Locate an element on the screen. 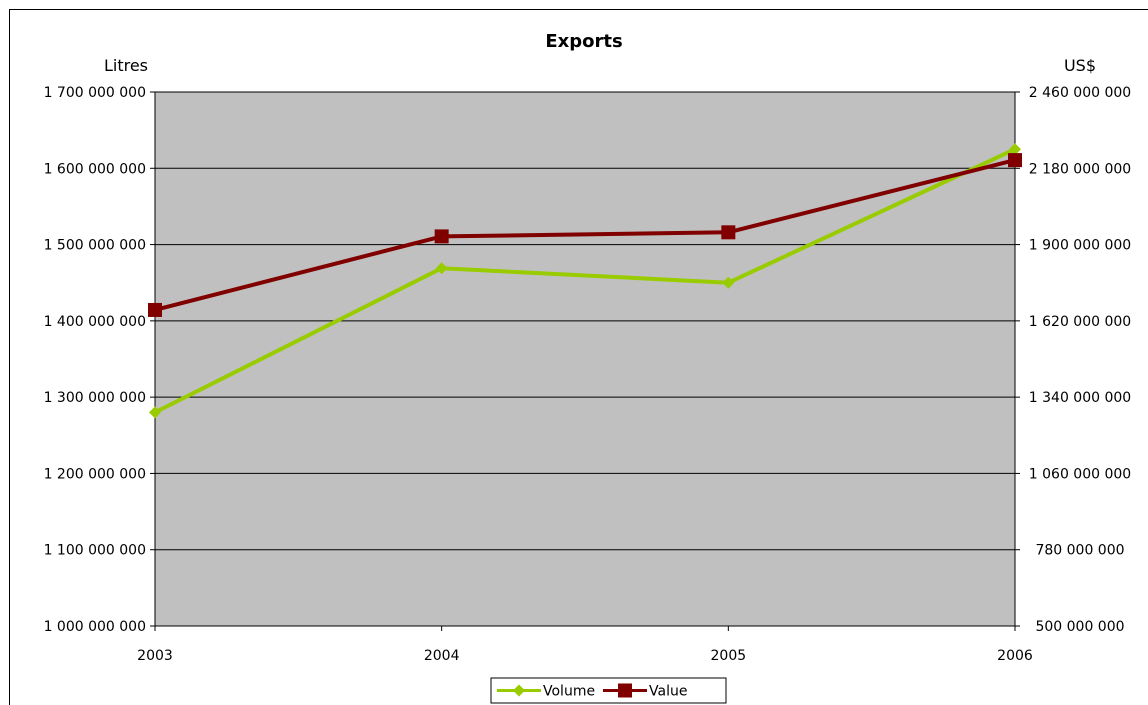 The image size is (1148, 705). x-tick-label: 2004 is located at coordinates (442, 656).